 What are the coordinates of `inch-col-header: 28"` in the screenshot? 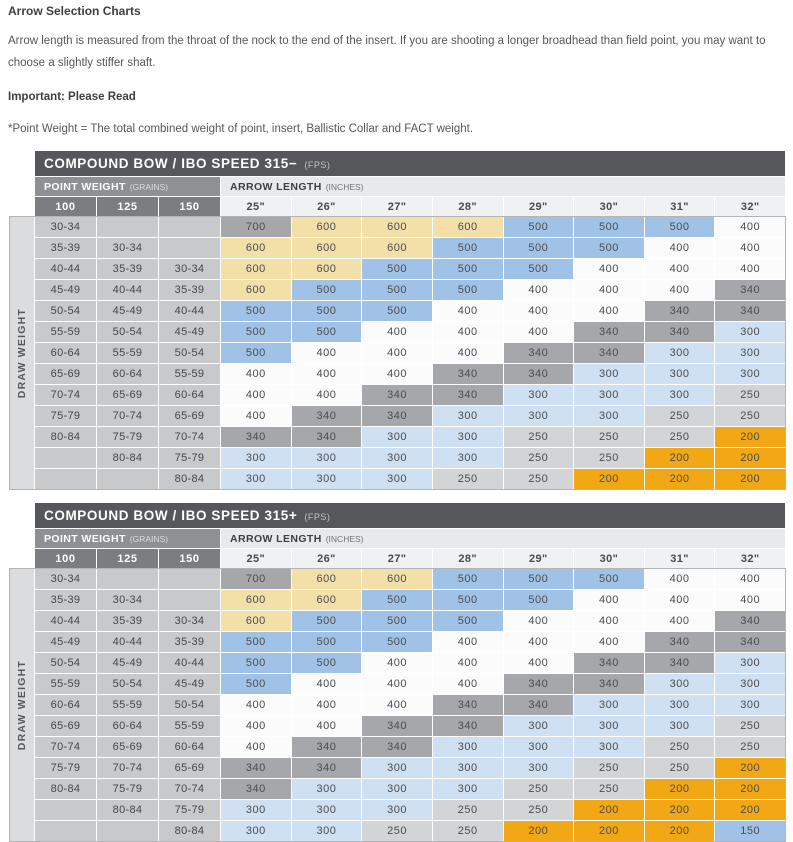 It's located at (467, 558).